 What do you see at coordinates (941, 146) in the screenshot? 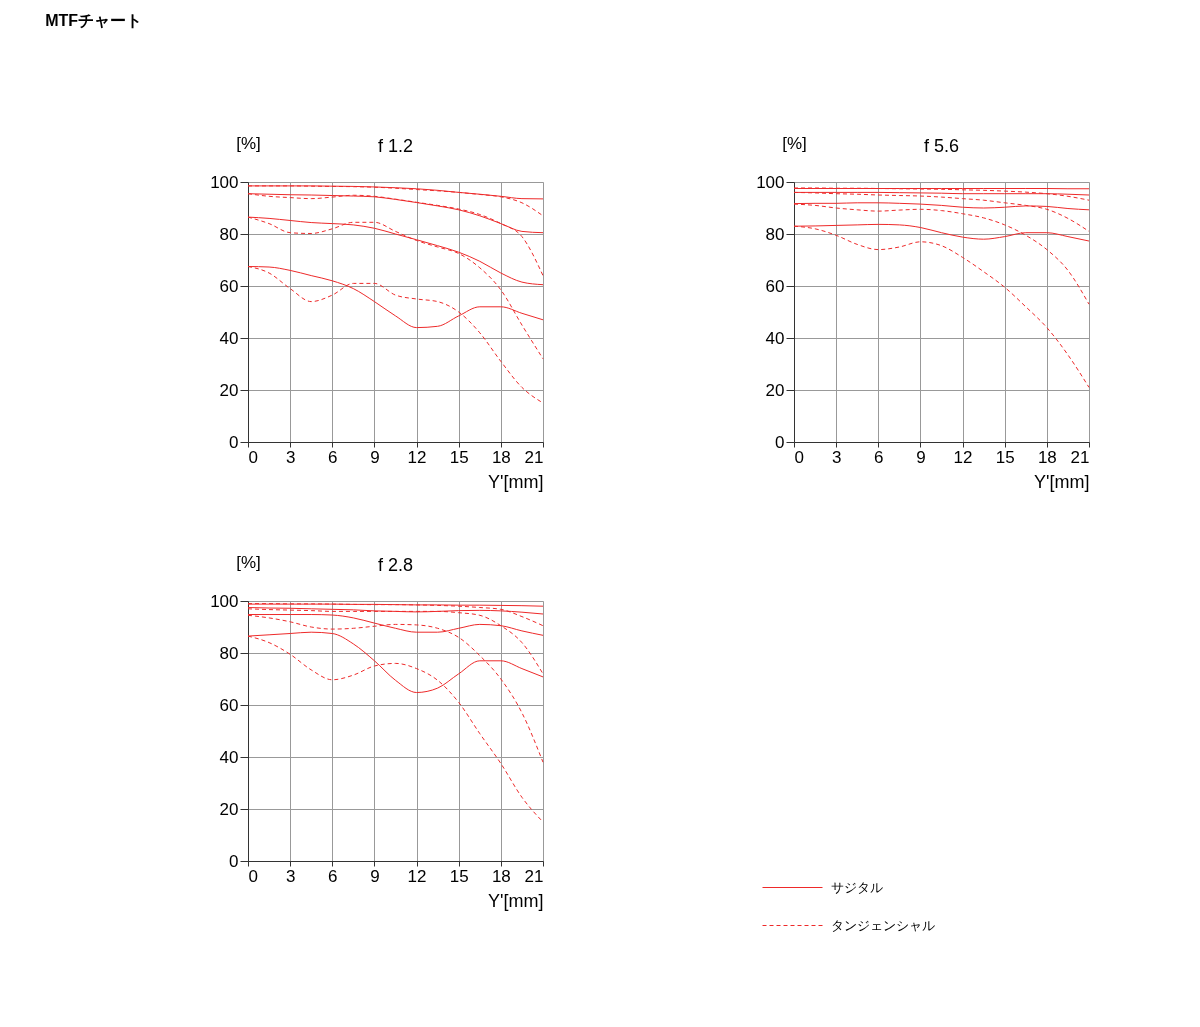
I see `chart-title: f 5.6` at bounding box center [941, 146].